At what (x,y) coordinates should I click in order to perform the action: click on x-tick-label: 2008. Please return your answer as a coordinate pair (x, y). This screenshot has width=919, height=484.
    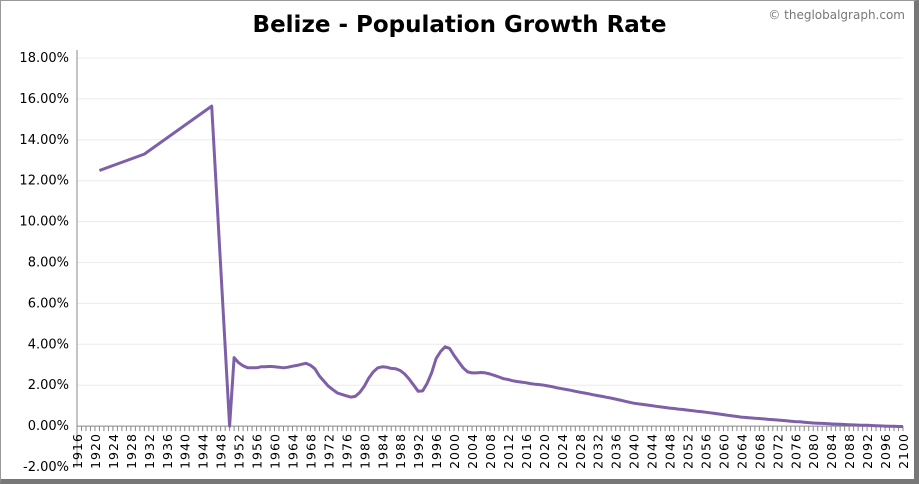
    Looking at the image, I should click on (490, 451).